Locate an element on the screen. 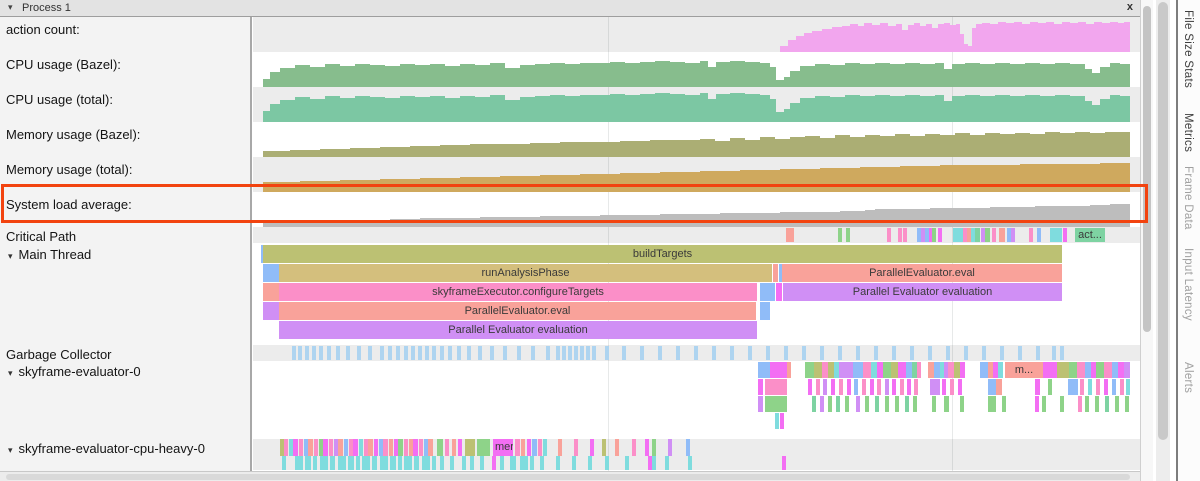  expand-triangle-icon: ▾ is located at coordinates (10, 373).